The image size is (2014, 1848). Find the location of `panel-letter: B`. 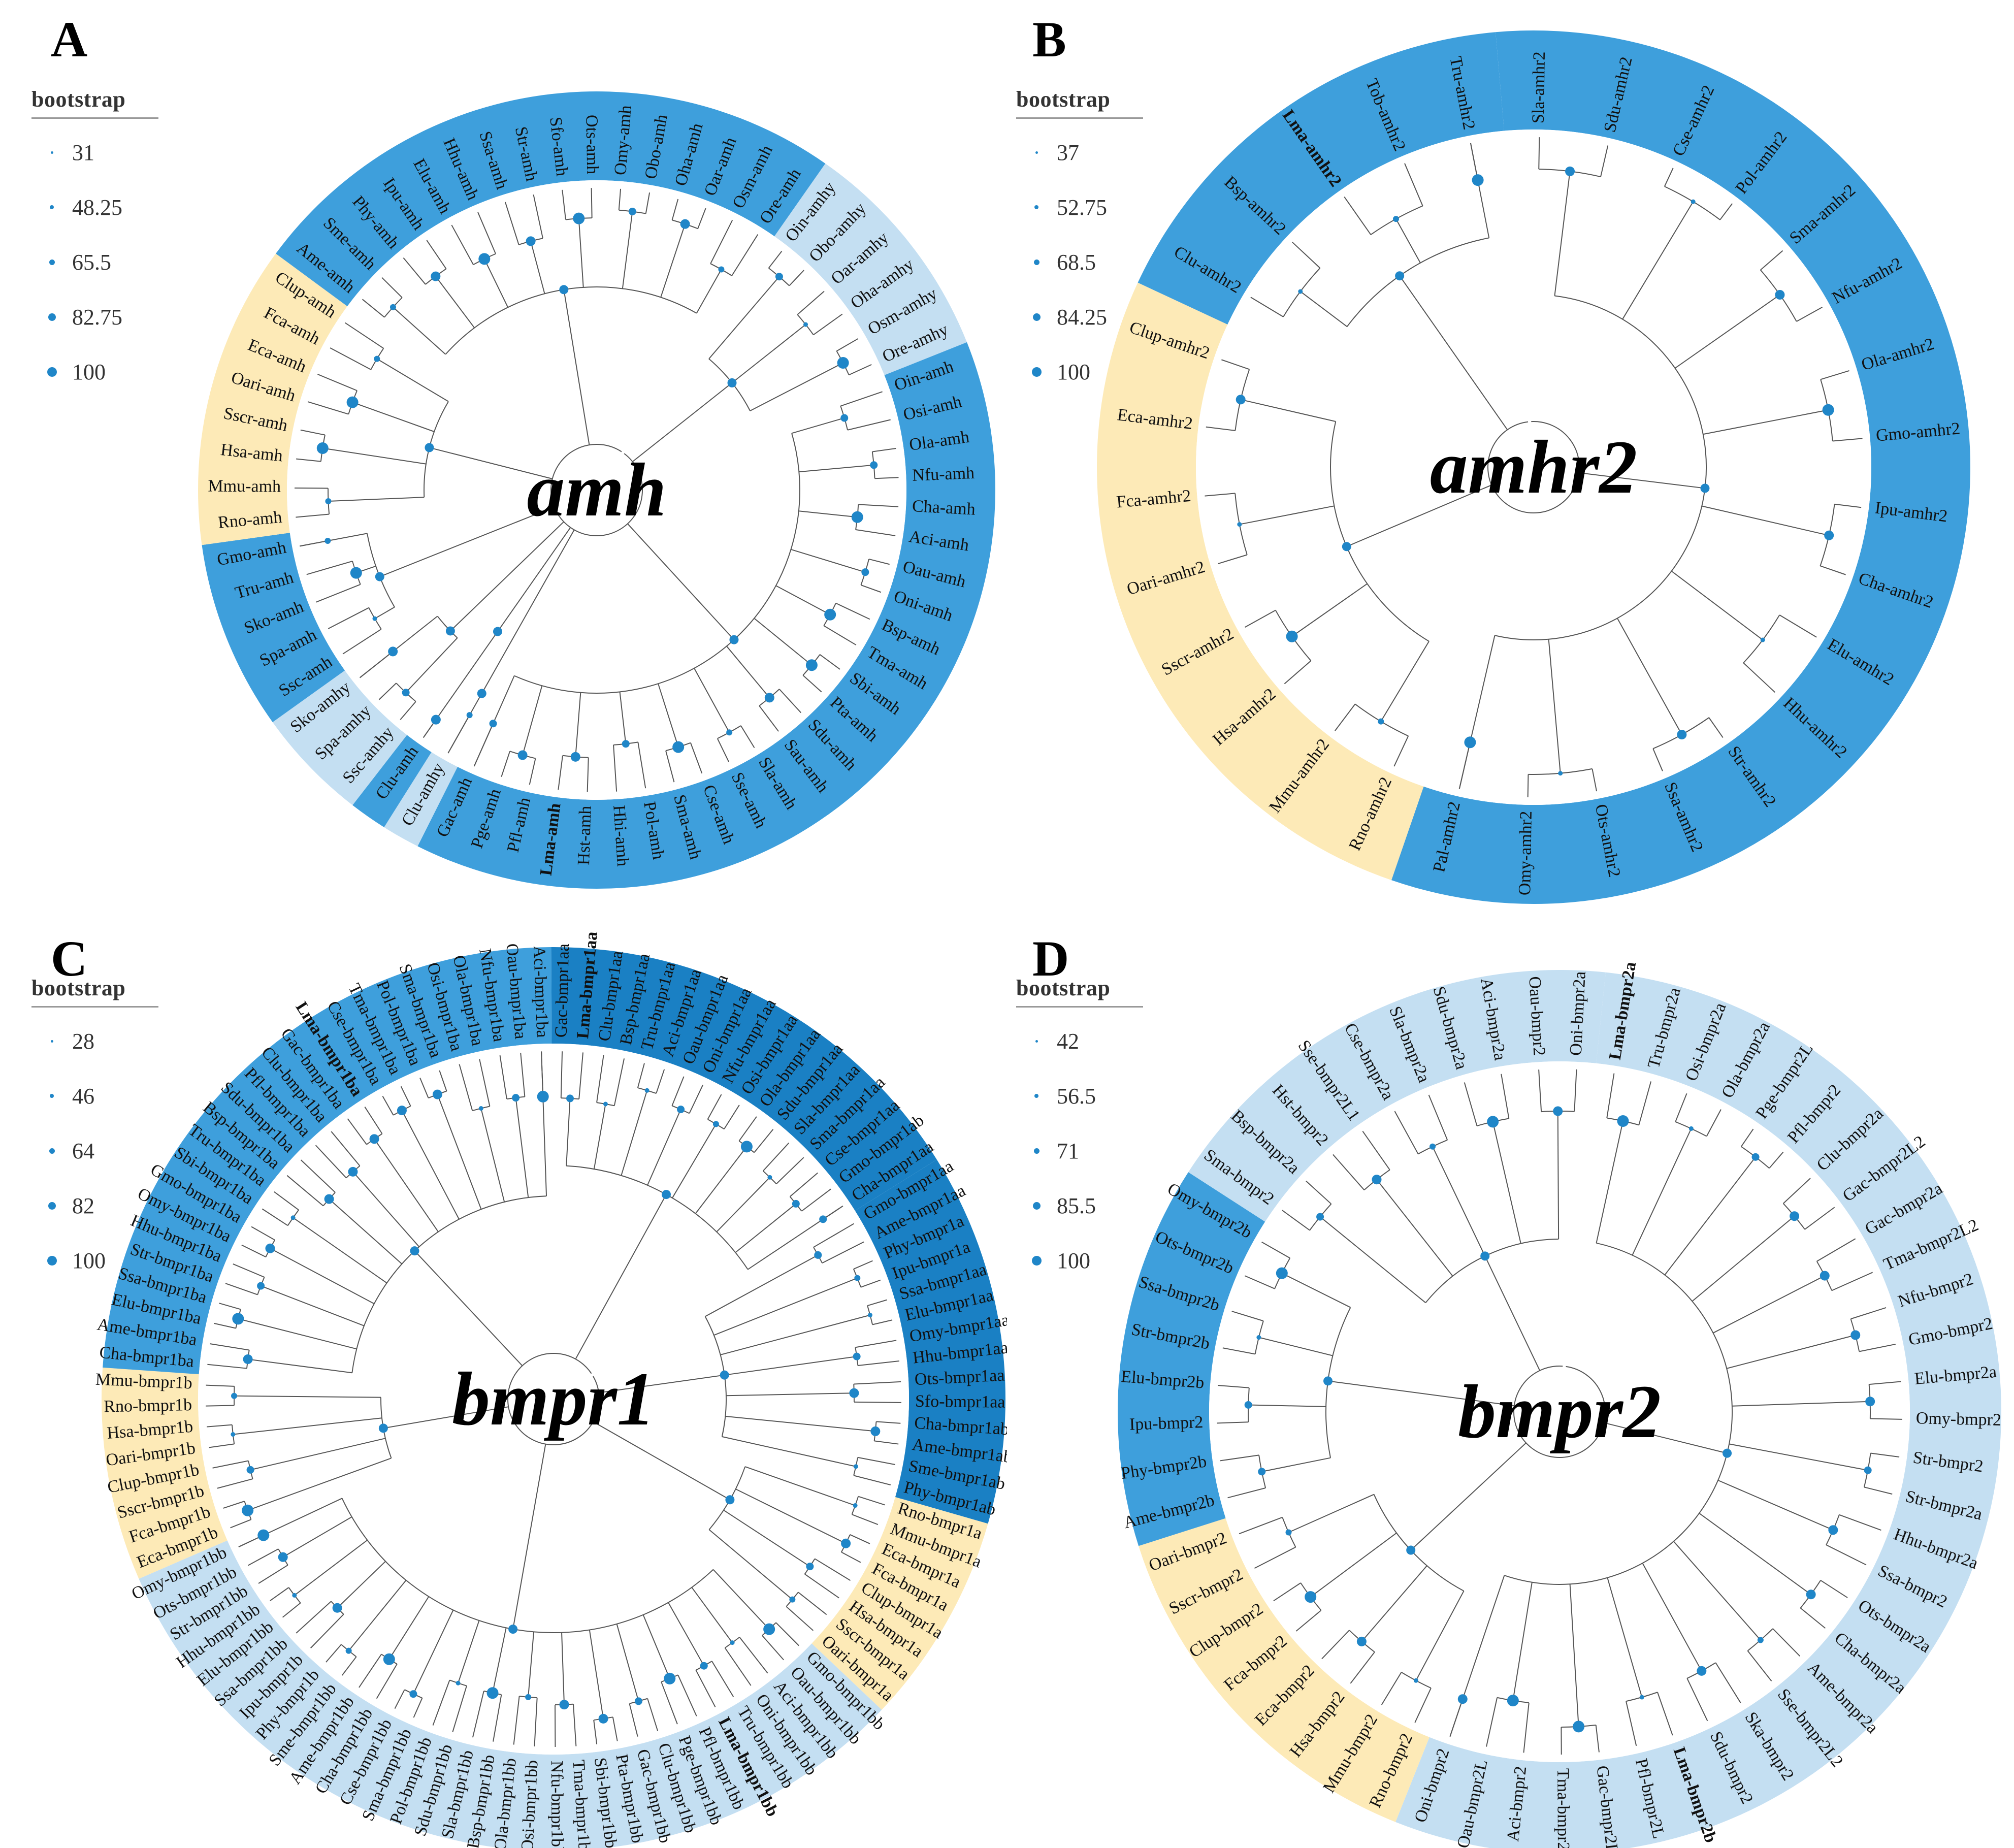

panel-letter: B is located at coordinates (1049, 39).